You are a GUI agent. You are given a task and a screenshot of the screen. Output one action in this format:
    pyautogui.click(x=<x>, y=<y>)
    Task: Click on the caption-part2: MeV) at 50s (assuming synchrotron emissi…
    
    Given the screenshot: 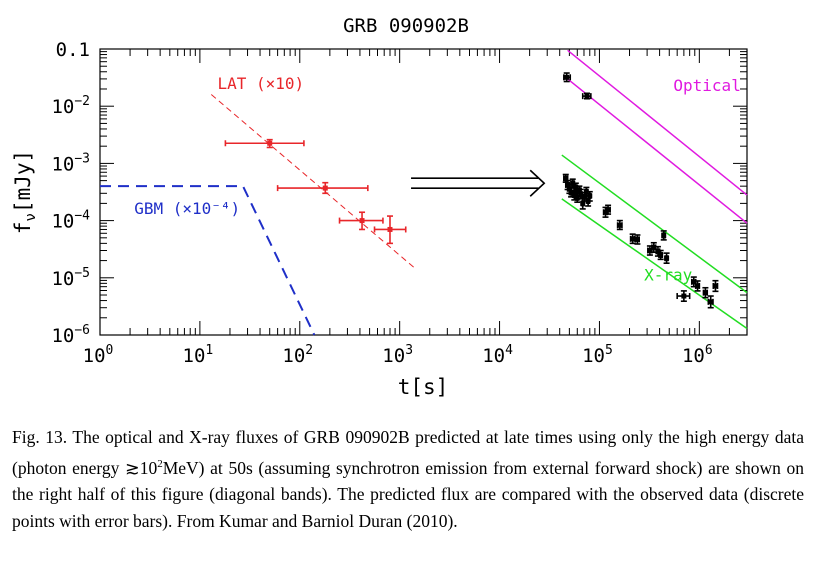 What is the action you would take?
    pyautogui.click(x=408, y=494)
    